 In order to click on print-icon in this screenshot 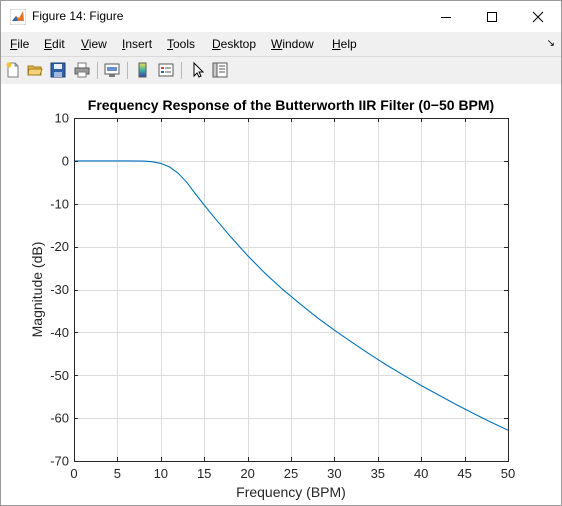, I will do `click(82, 70)`.